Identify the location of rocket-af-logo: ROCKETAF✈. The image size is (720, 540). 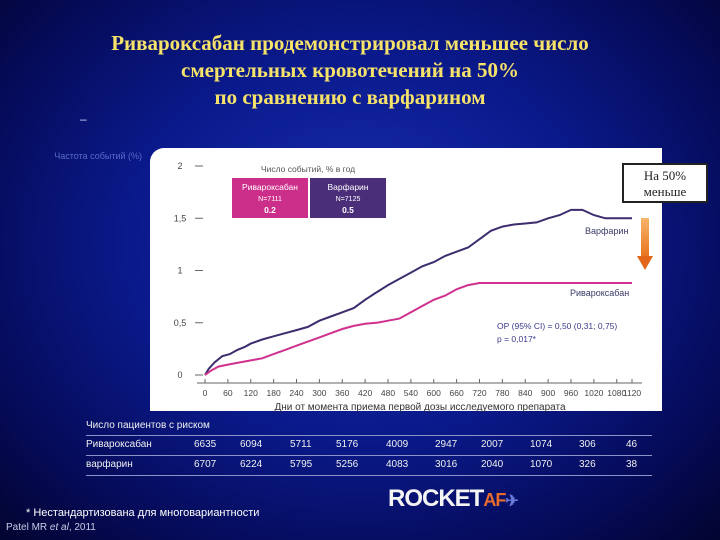
(453, 499).